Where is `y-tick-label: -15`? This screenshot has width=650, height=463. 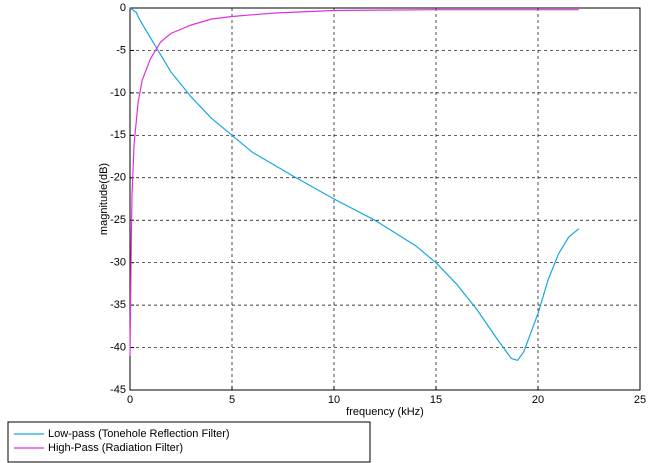 y-tick-label: -15 is located at coordinates (118, 135).